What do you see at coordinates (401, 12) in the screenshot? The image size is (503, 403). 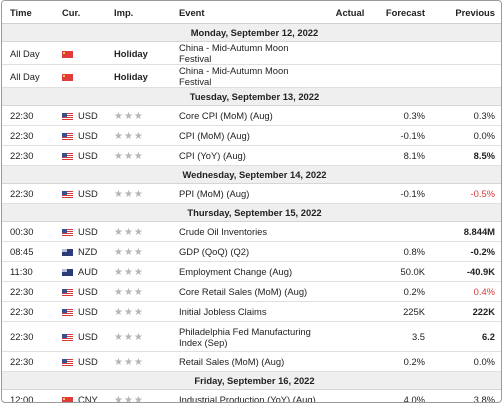 I see `header-forecast: Forecast` at bounding box center [401, 12].